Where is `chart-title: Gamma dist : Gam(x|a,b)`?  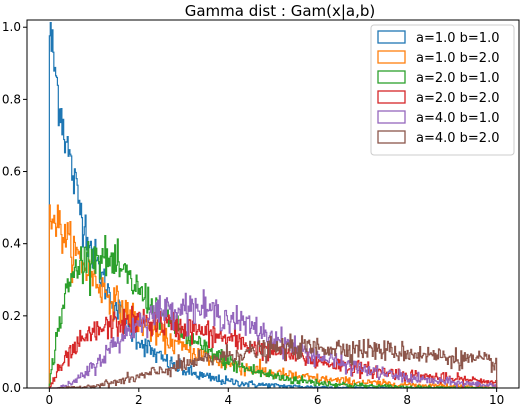 chart-title: Gamma dist : Gam(x|a,b) is located at coordinates (280, 11).